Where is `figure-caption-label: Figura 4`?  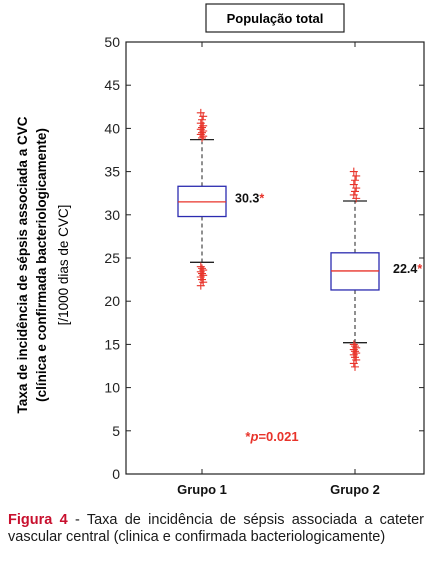
figure-caption-label: Figura 4 is located at coordinates (38, 520).